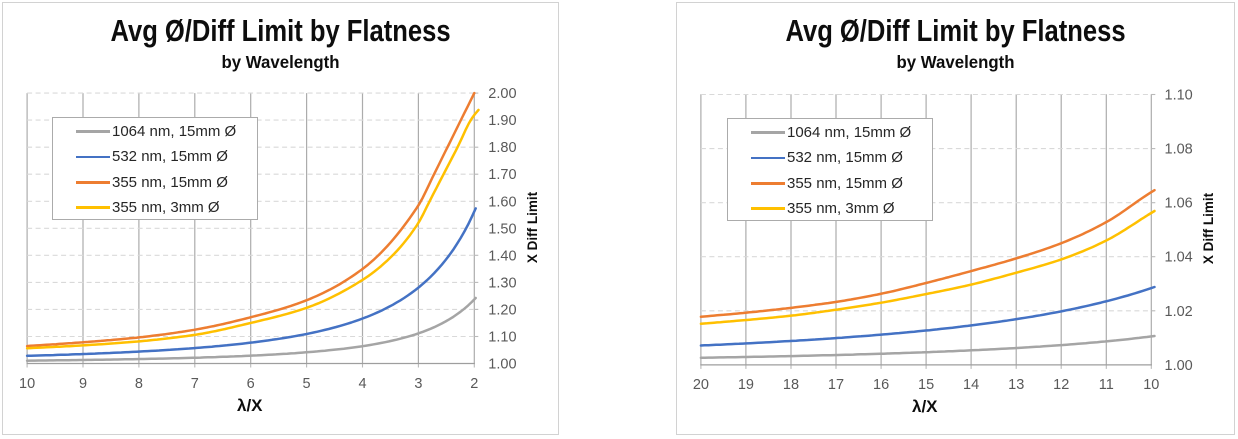 This screenshot has height=439, width=1238. What do you see at coordinates (1179, 258) in the screenshot?
I see `svg-text: 1.04` at bounding box center [1179, 258].